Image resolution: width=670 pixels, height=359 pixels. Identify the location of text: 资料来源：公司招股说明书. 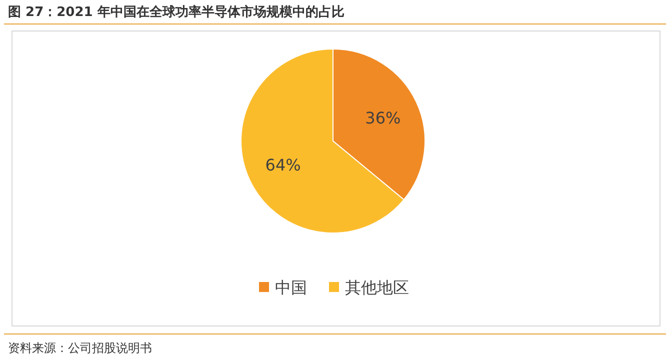
(80, 348).